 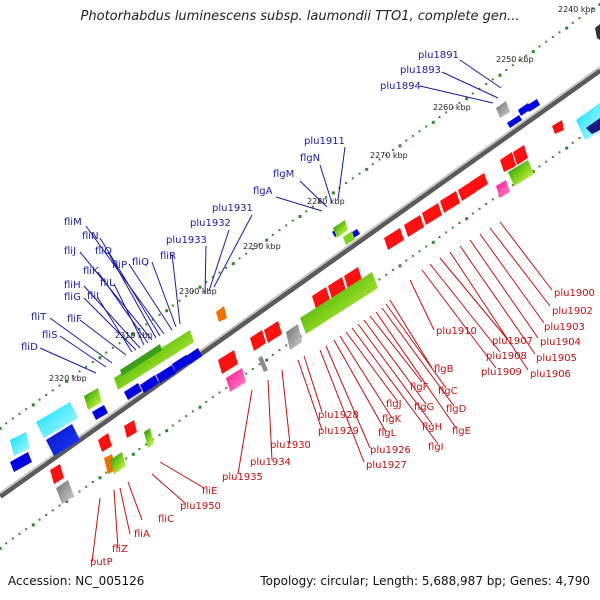 What do you see at coordinates (119, 265) in the screenshot?
I see `gene-label: fliP` at bounding box center [119, 265].